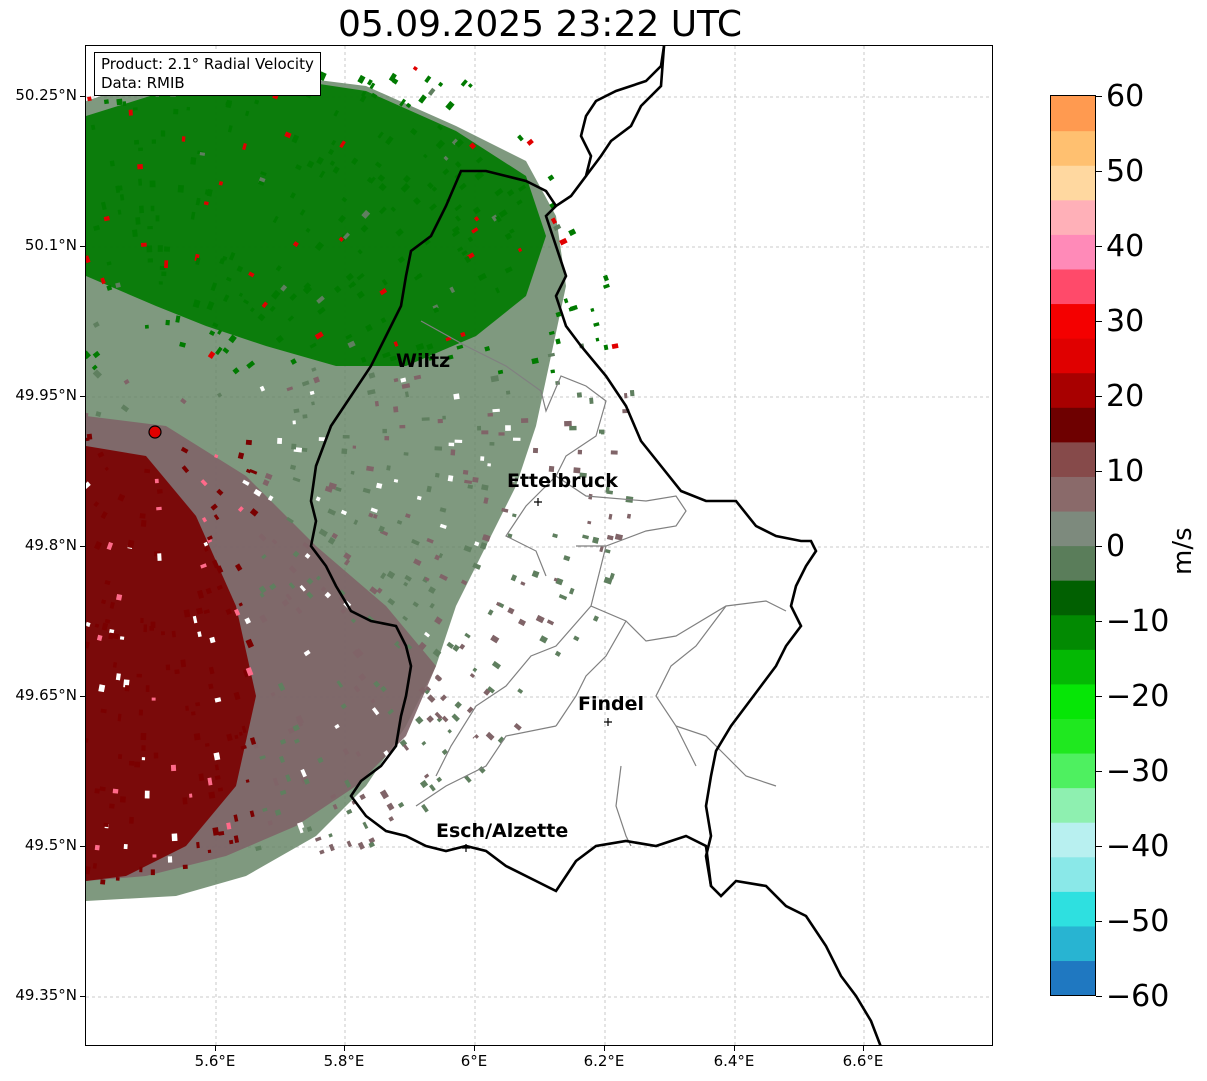 This screenshot has height=1081, width=1207. Describe the element at coordinates (155, 432) in the screenshot. I see `radar-site-marker` at that location.